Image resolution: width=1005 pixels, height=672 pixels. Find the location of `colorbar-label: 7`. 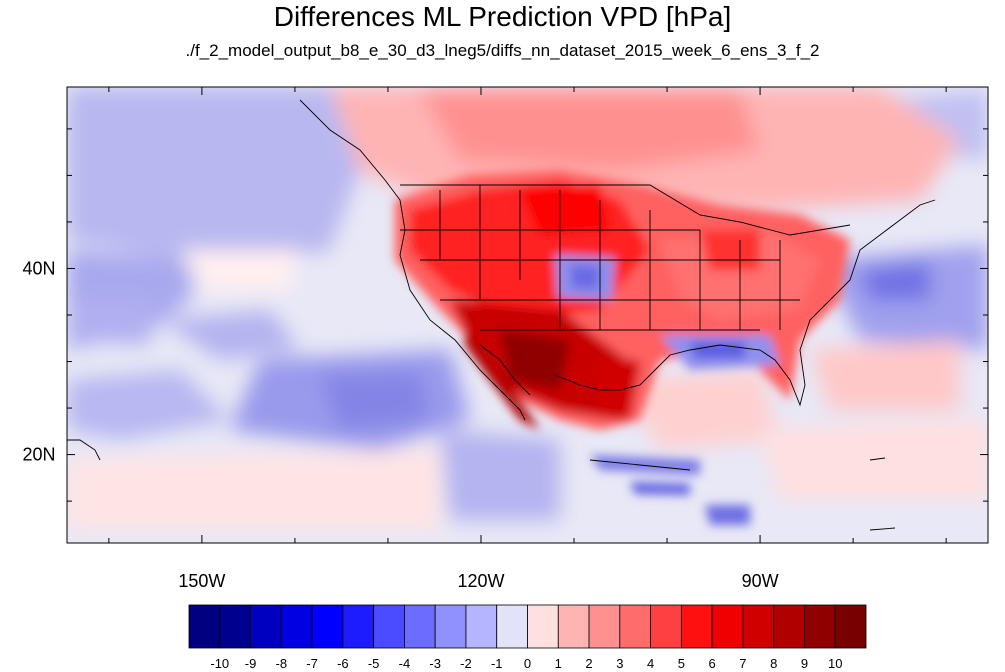

colorbar-label: 7 is located at coordinates (742, 663).